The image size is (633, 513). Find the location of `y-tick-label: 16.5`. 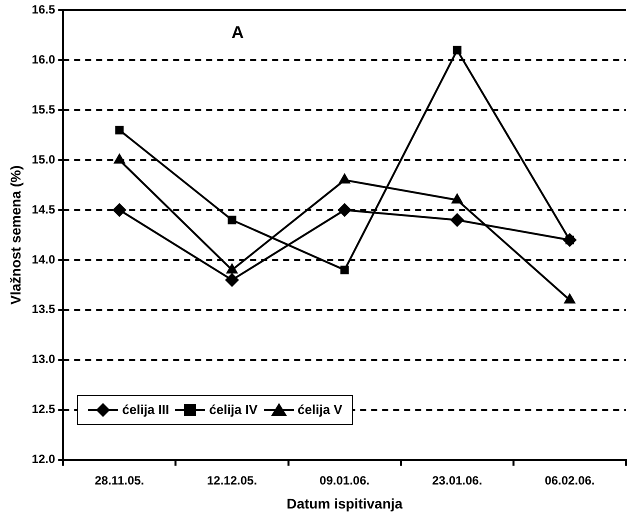

y-tick-label: 16.5 is located at coordinates (44, 9).